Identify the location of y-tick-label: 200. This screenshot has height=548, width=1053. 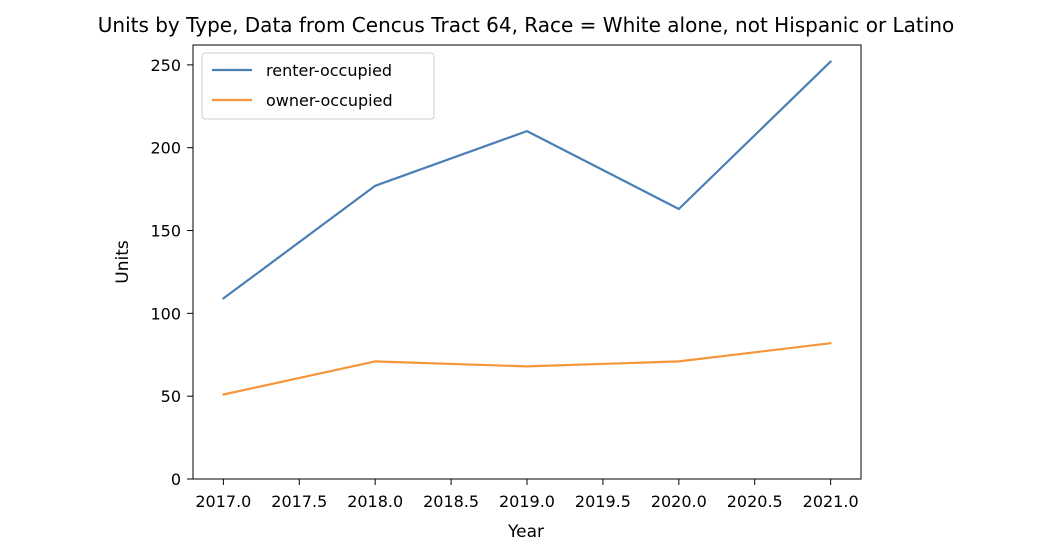
(165, 148).